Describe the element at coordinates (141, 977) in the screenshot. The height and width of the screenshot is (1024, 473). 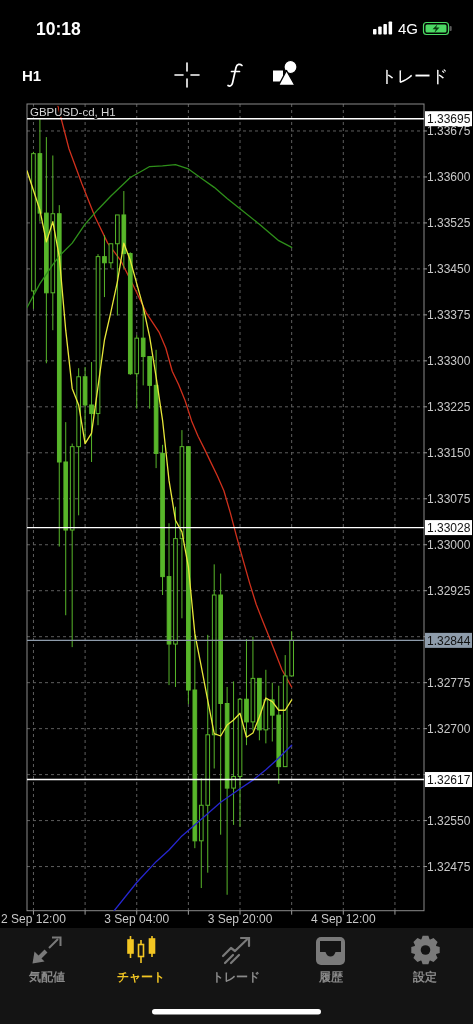
I see `text: チャート` at that location.